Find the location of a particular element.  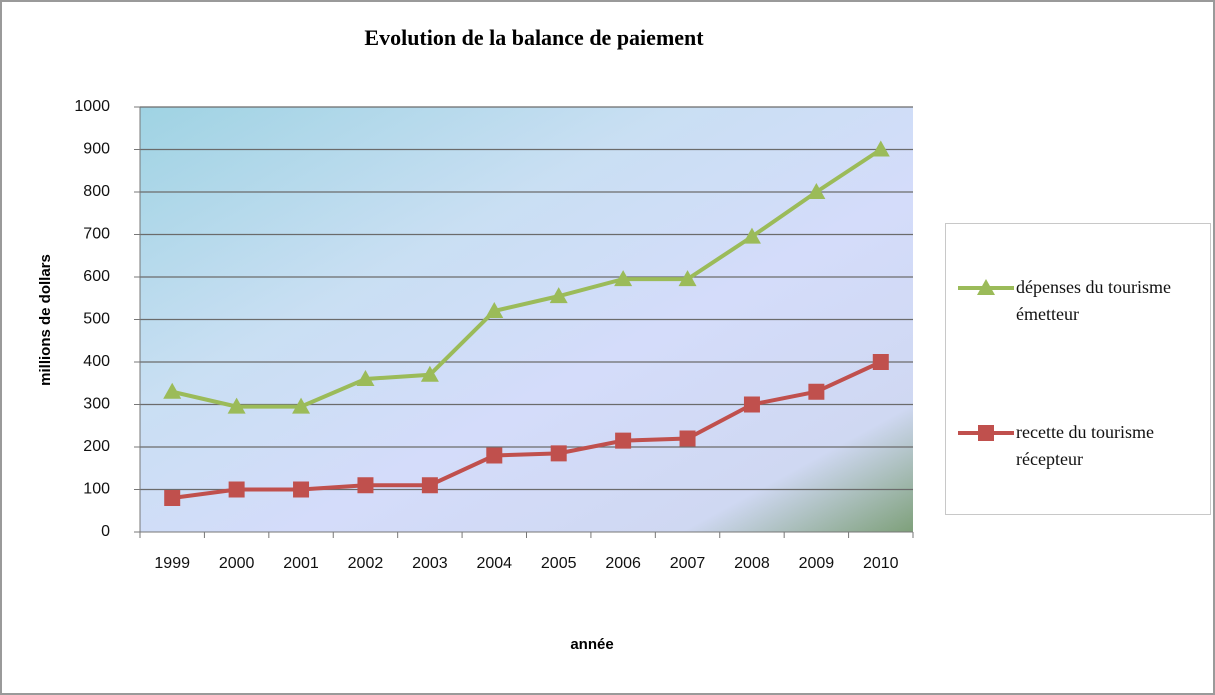

x-tick-label: 2003 is located at coordinates (430, 563).